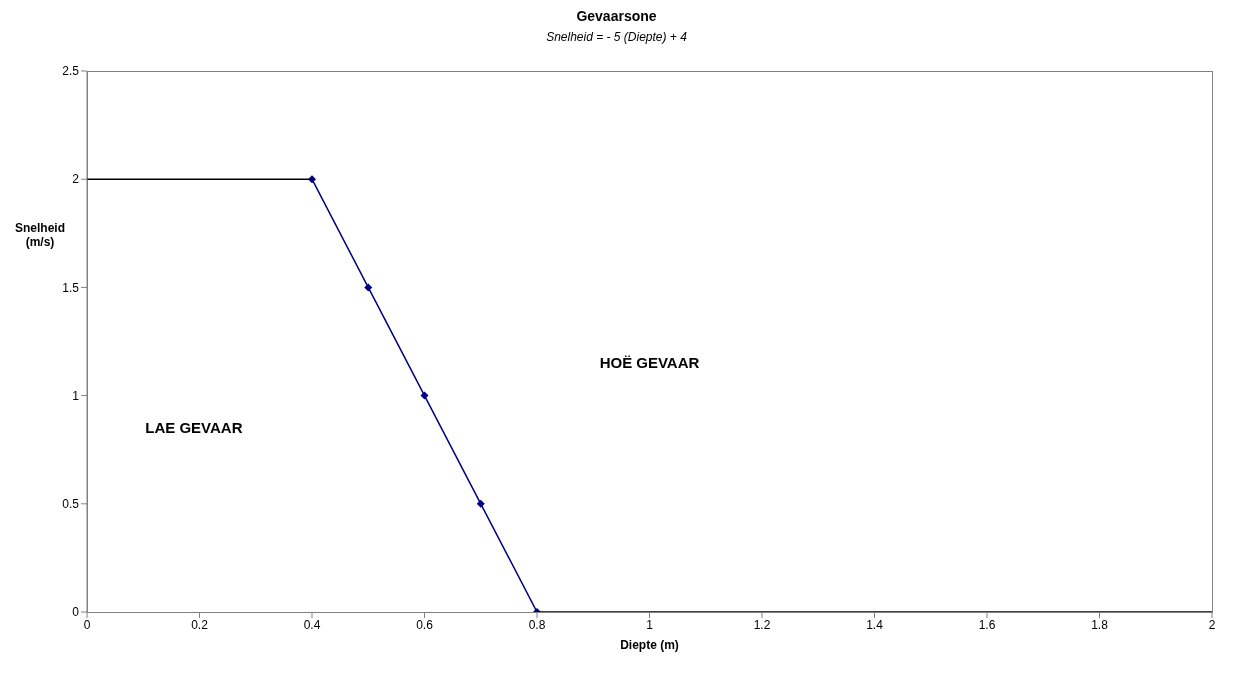 This screenshot has width=1233, height=673. I want to click on y-tick-label: 2.5, so click(71, 71).